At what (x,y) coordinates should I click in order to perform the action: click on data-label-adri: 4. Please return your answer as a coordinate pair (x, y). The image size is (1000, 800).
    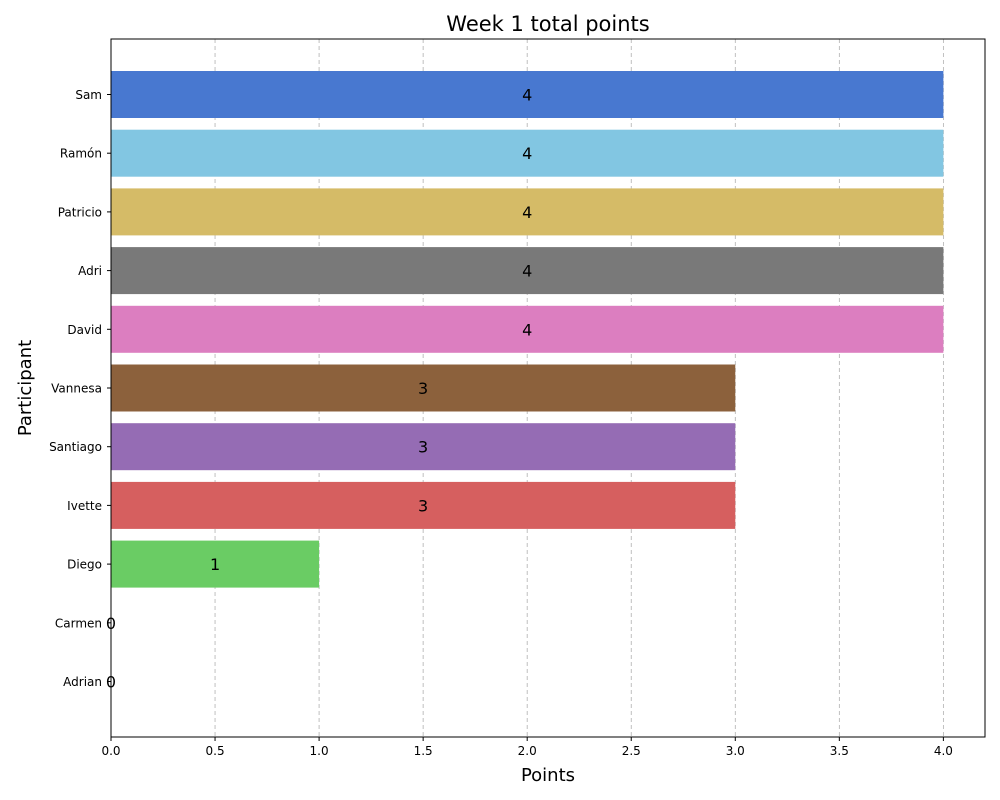
    Looking at the image, I should click on (527, 271).